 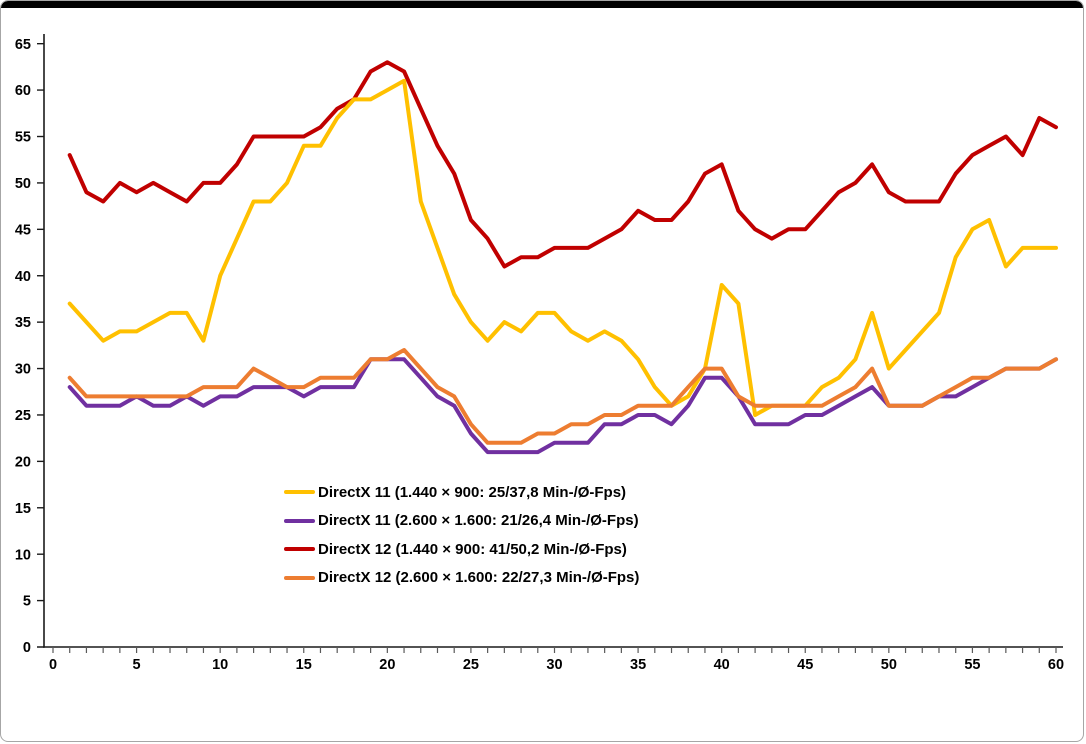 What do you see at coordinates (1056, 665) in the screenshot?
I see `x-tick-label: 60` at bounding box center [1056, 665].